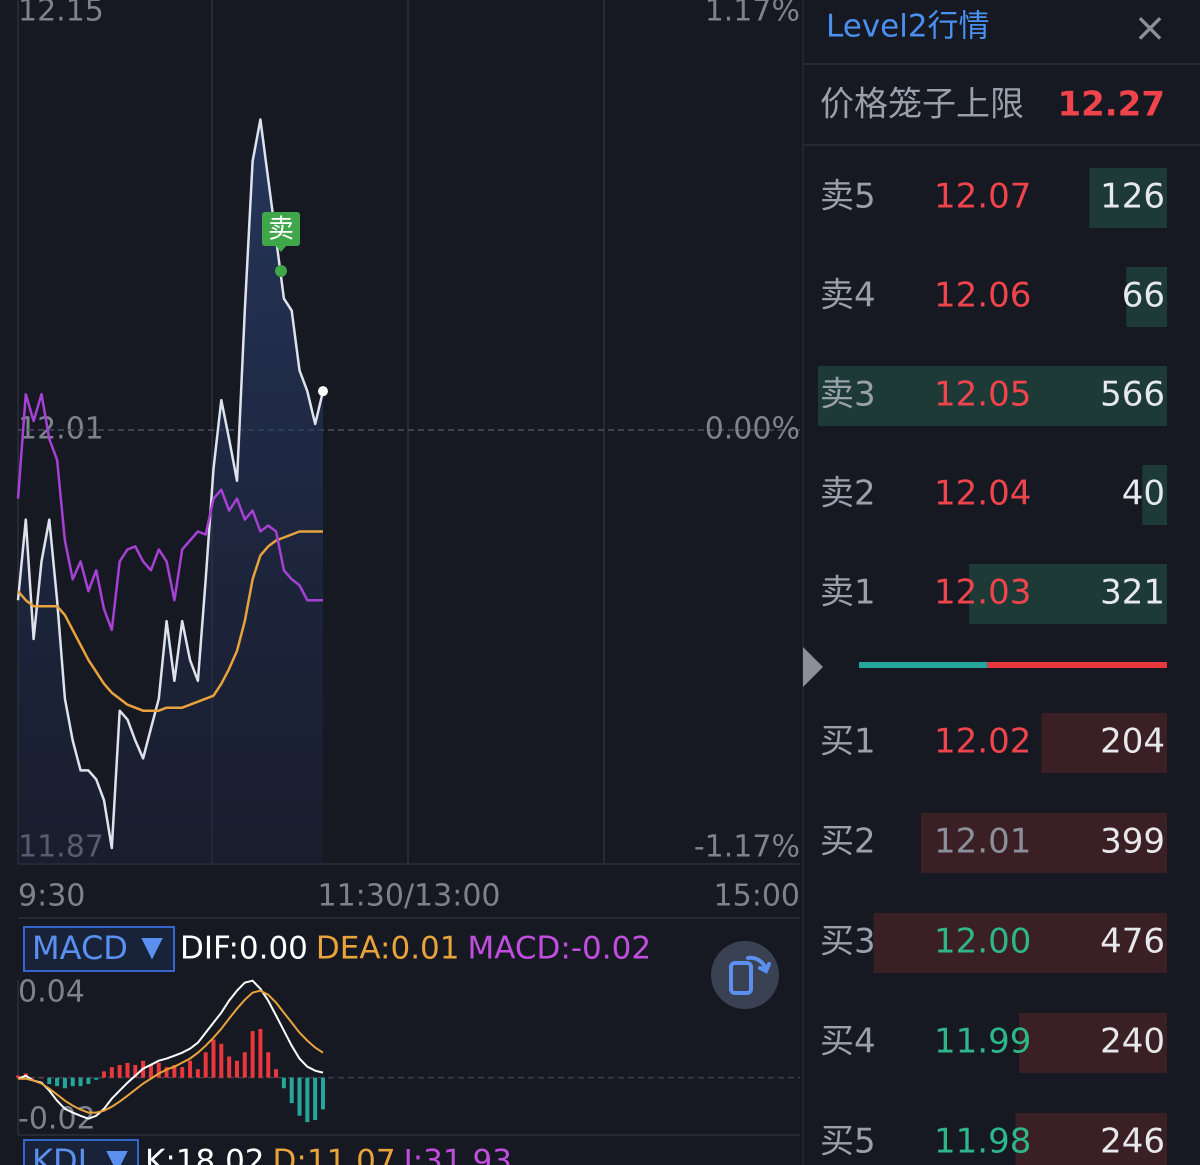 This screenshot has width=1200, height=1165. What do you see at coordinates (1132, 395) in the screenshot?
I see `level-volume: 566` at bounding box center [1132, 395].